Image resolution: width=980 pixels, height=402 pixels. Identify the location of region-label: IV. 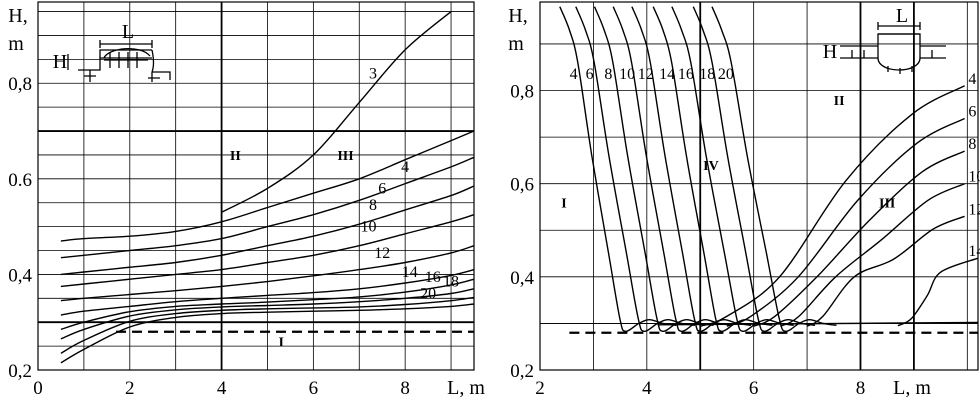
(711, 166).